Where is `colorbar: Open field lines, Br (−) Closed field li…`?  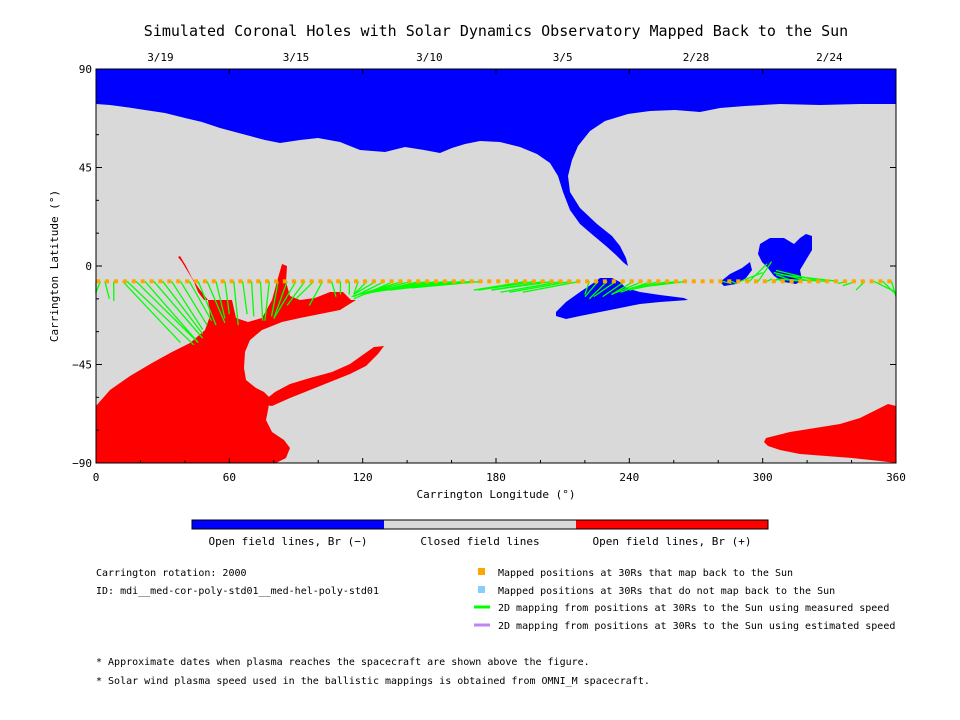 colorbar: Open field lines, Br (−) Closed field li… is located at coordinates (480, 533).